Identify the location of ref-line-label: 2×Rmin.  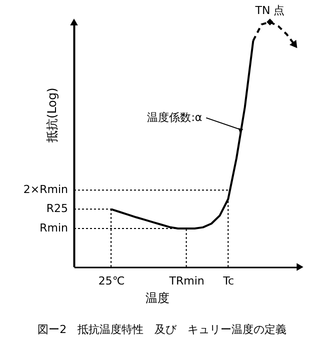
(45, 189).